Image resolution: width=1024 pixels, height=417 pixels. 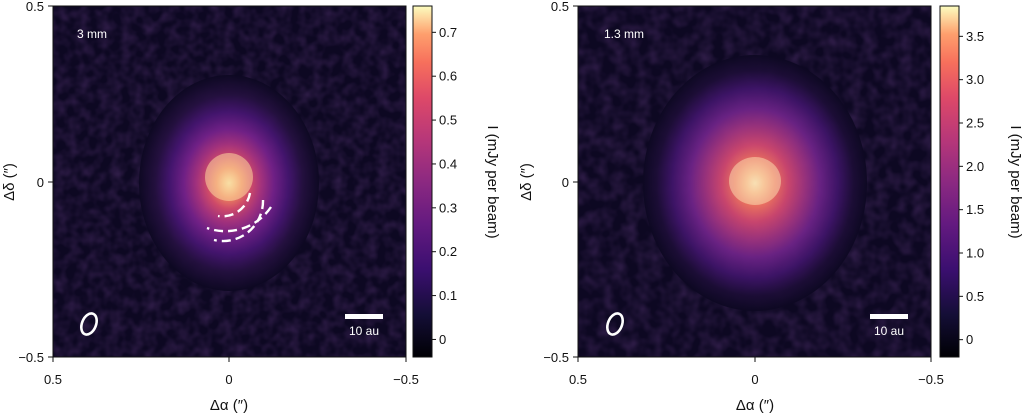 What do you see at coordinates (448, 163) in the screenshot?
I see `colorbar-tick-label: 0.4` at bounding box center [448, 163].